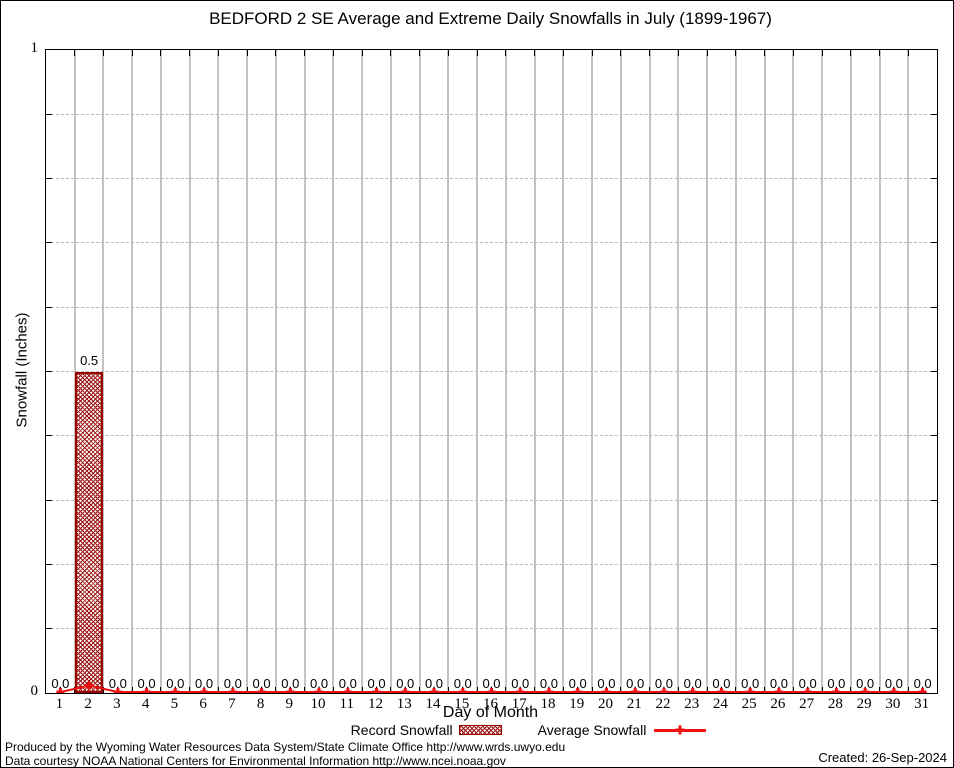  I want to click on x-tick-label: 26, so click(778, 704).